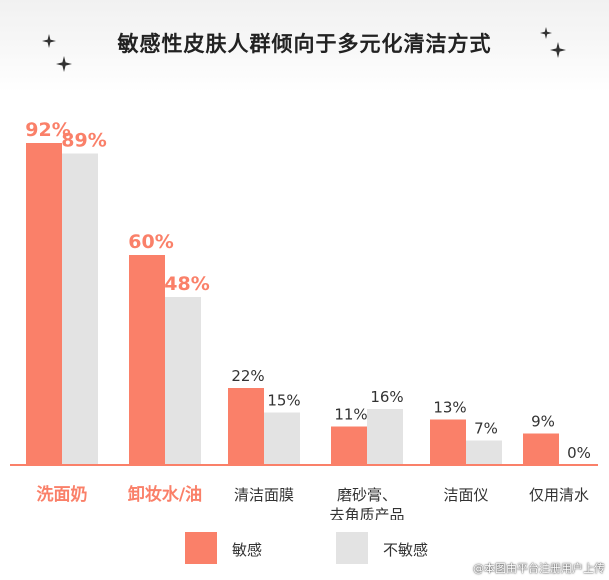 The image size is (609, 580). What do you see at coordinates (247, 550) in the screenshot?
I see `legend-label-sensitive: 敏感` at bounding box center [247, 550].